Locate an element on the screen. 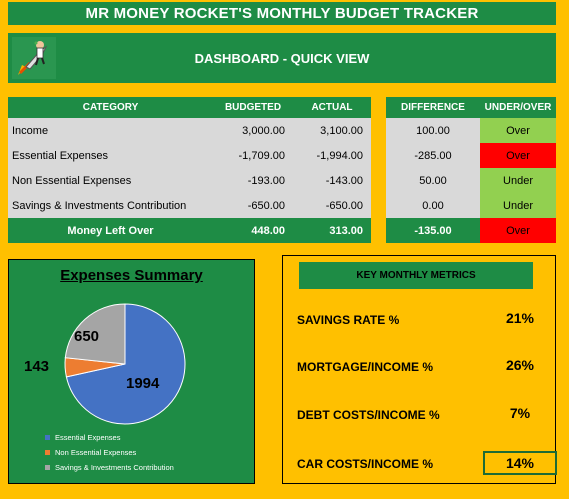 The height and width of the screenshot is (499, 569). legend-entry: Non Essential Expenses is located at coordinates (109, 452).